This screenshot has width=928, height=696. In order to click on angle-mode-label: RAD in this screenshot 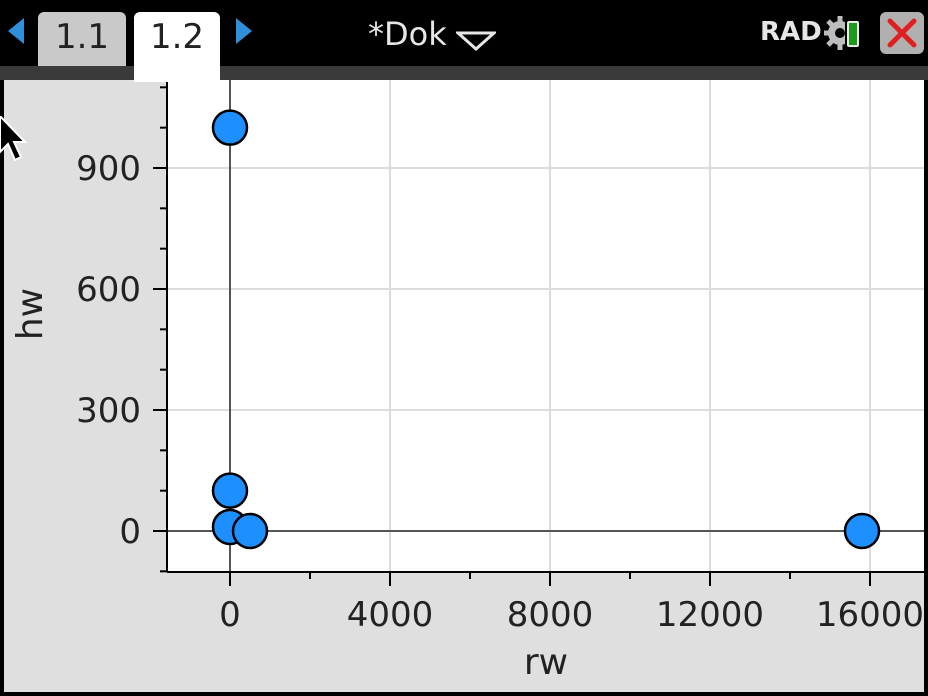, I will do `click(791, 32)`.